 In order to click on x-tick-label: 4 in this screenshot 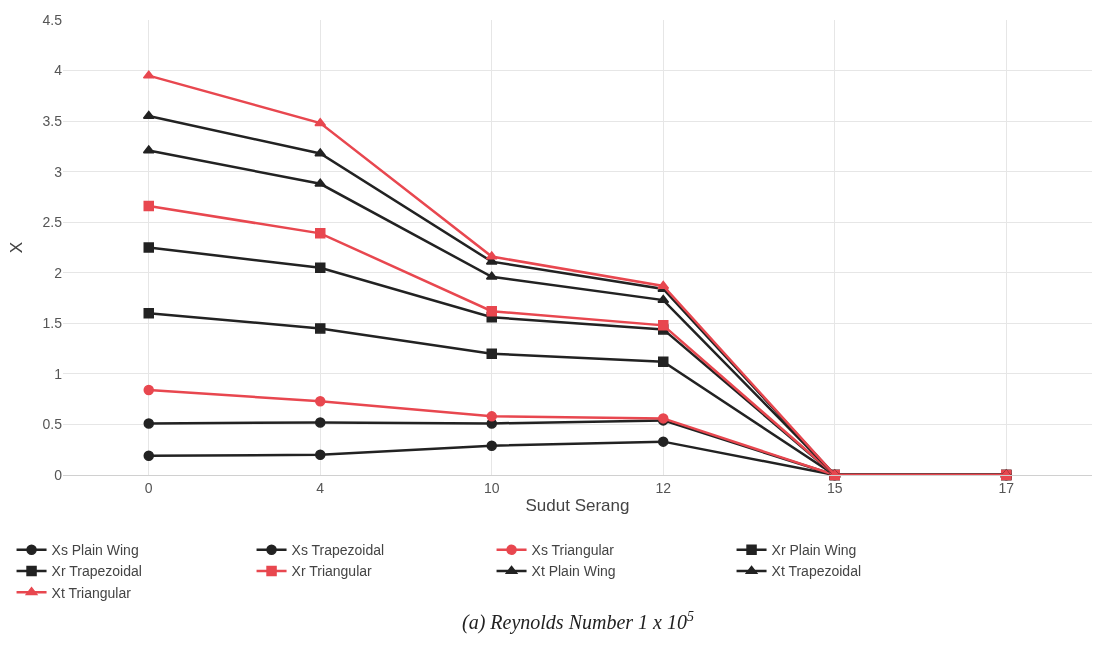, I will do `click(320, 487)`.